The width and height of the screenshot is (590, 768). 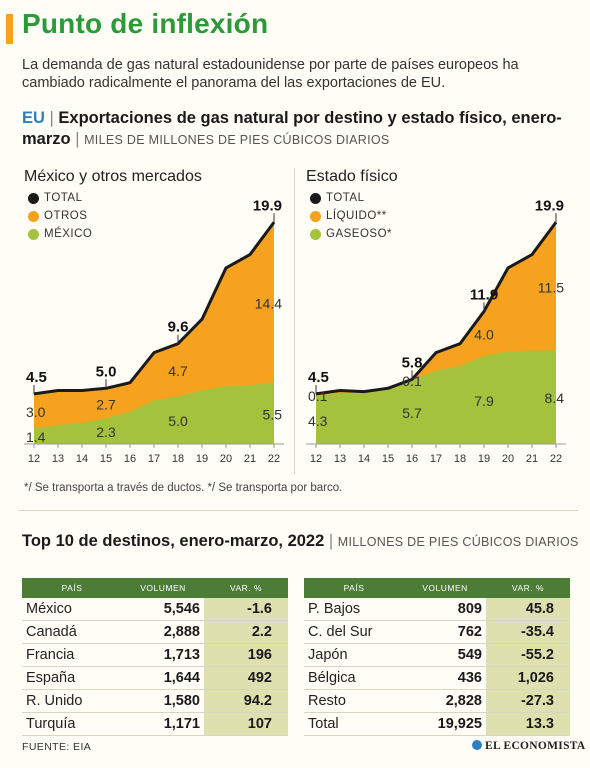 What do you see at coordinates (246, 655) in the screenshot?
I see `cell-var: 196` at bounding box center [246, 655].